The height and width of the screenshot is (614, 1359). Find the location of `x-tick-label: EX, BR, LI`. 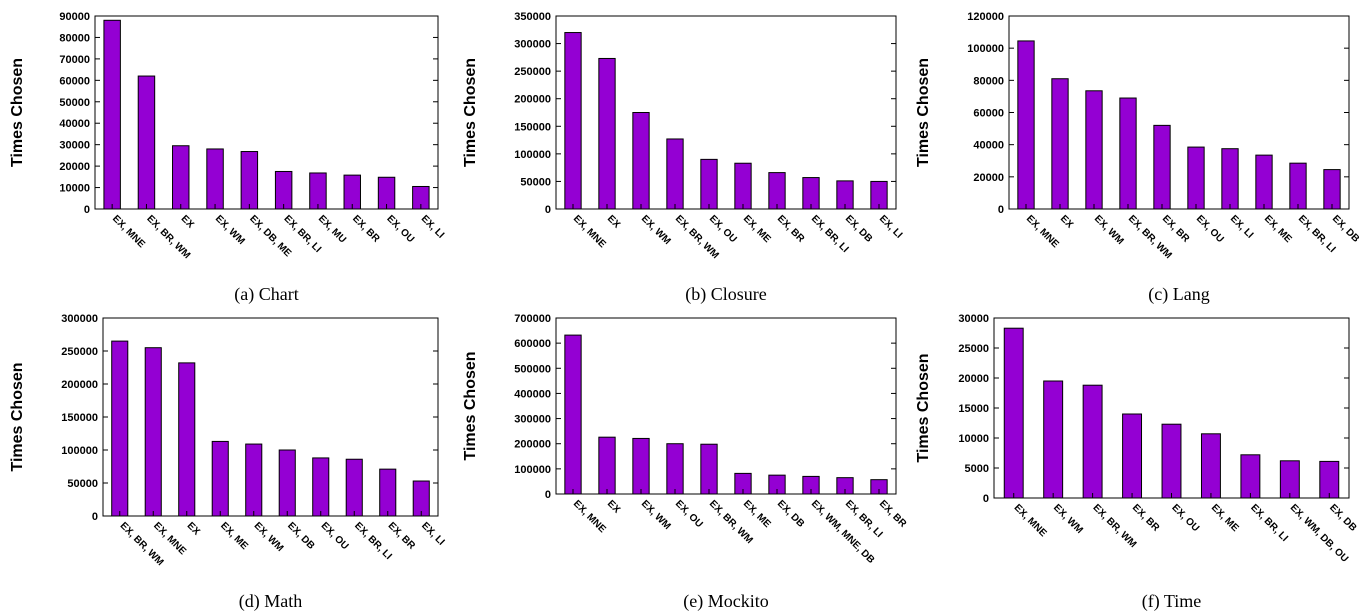

x-tick-label: EX, BR, LI is located at coordinates (1269, 523).